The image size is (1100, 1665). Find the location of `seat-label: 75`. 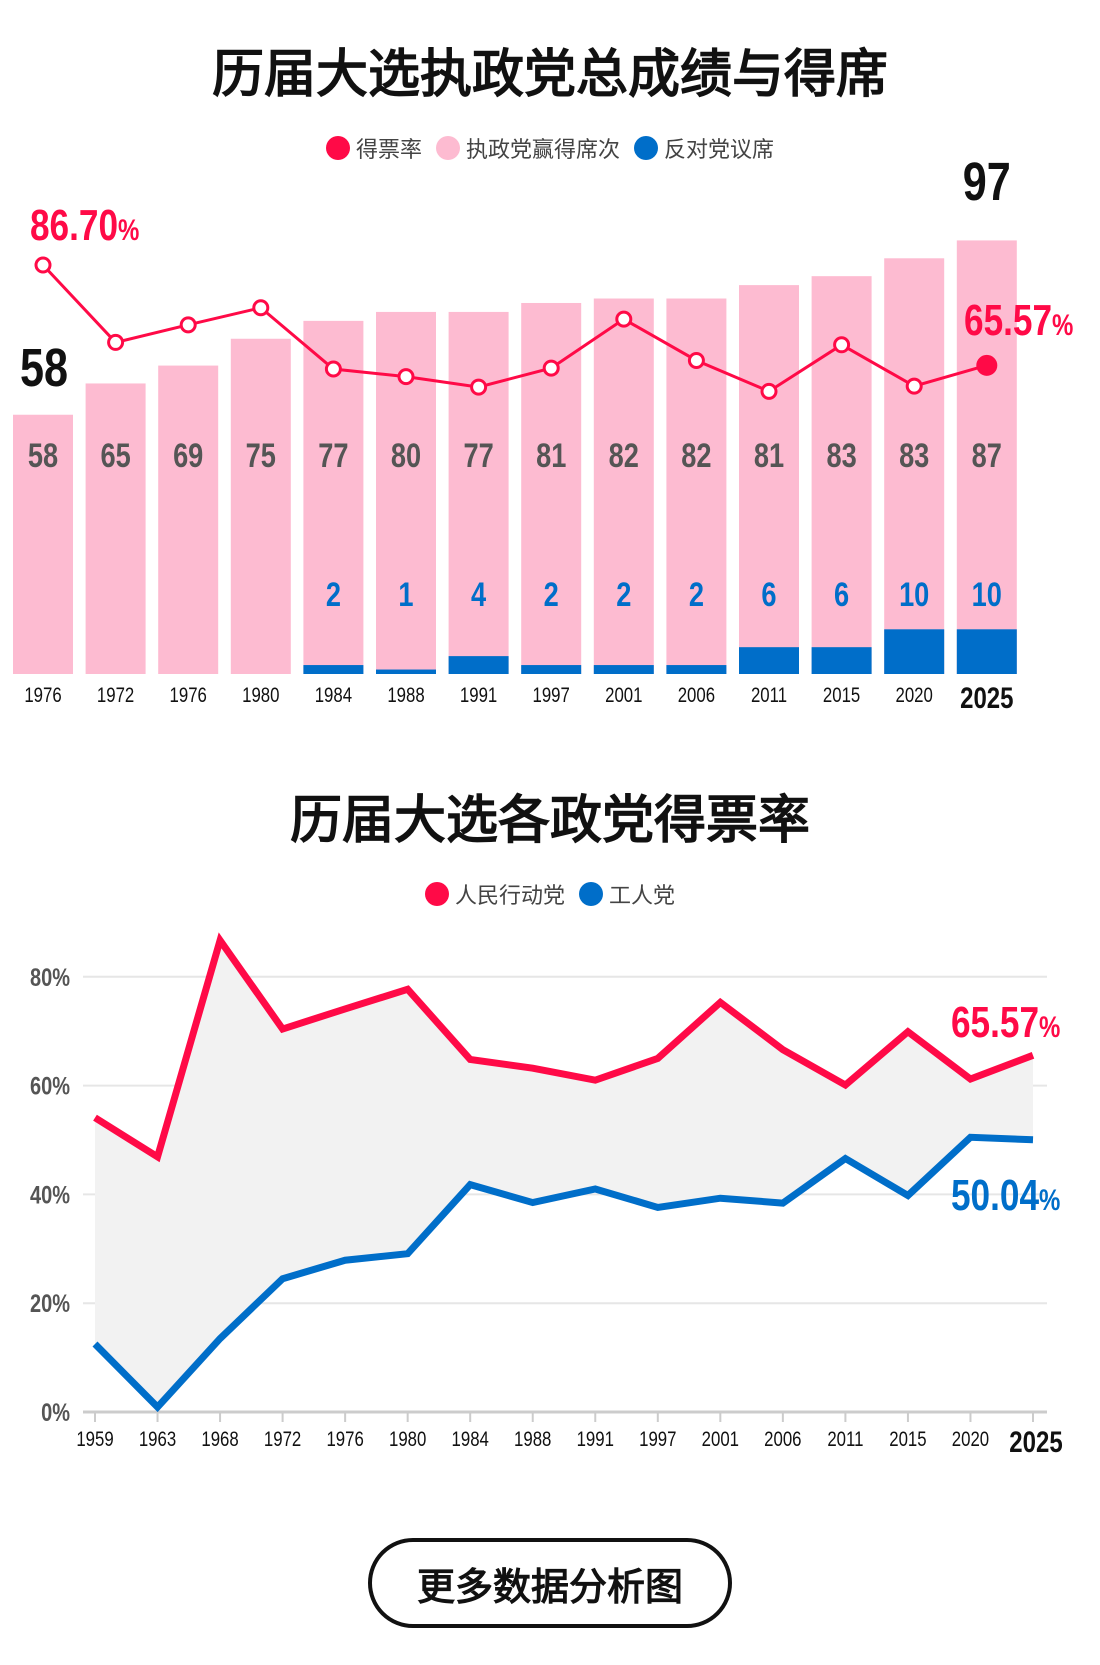

seat-label: 75 is located at coordinates (261, 455).